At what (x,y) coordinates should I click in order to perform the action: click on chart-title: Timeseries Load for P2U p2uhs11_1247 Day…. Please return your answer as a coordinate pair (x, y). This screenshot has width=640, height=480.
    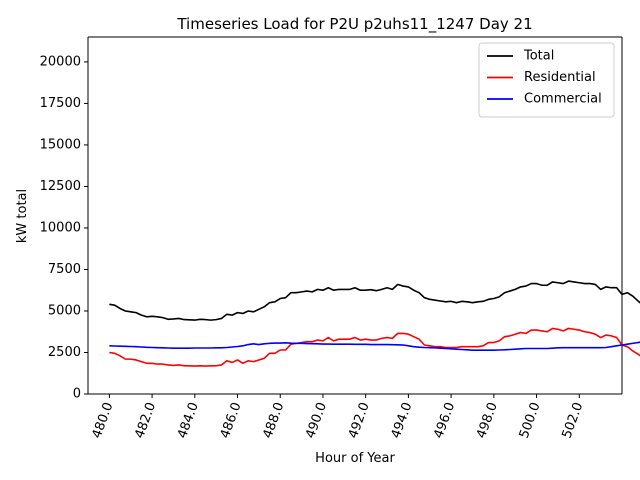
    Looking at the image, I should click on (354, 24).